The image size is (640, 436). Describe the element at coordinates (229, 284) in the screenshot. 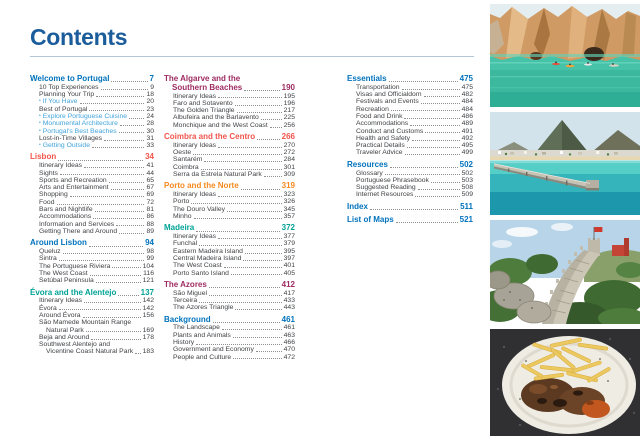

I see `toc-section: The Azores 412` at that location.